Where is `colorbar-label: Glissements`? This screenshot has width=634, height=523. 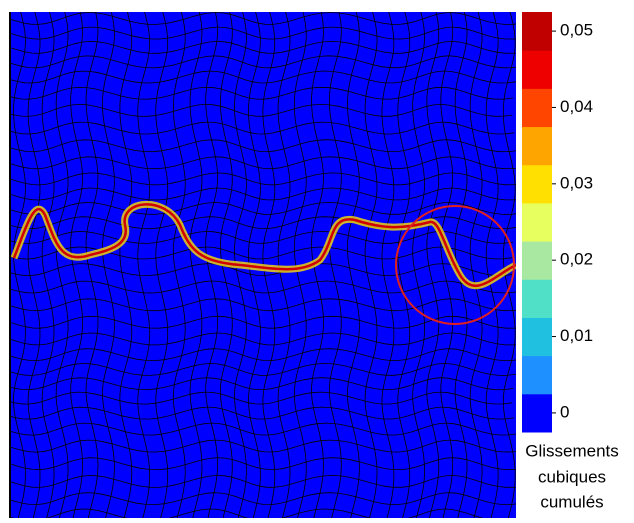
colorbar-label: Glissements is located at coordinates (572, 450).